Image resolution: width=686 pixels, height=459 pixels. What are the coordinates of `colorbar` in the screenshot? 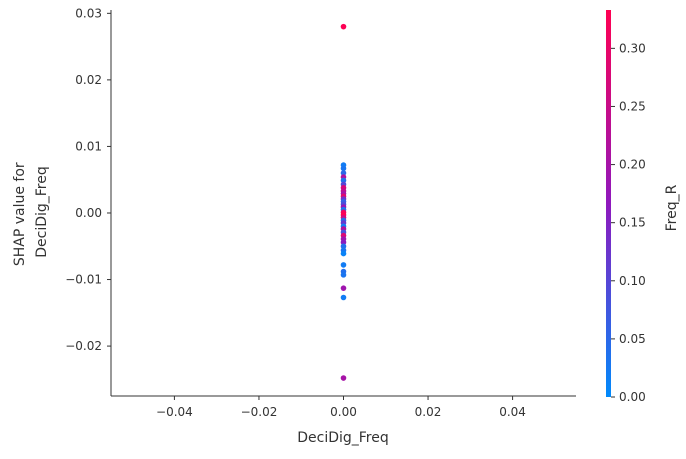 It's located at (608, 203).